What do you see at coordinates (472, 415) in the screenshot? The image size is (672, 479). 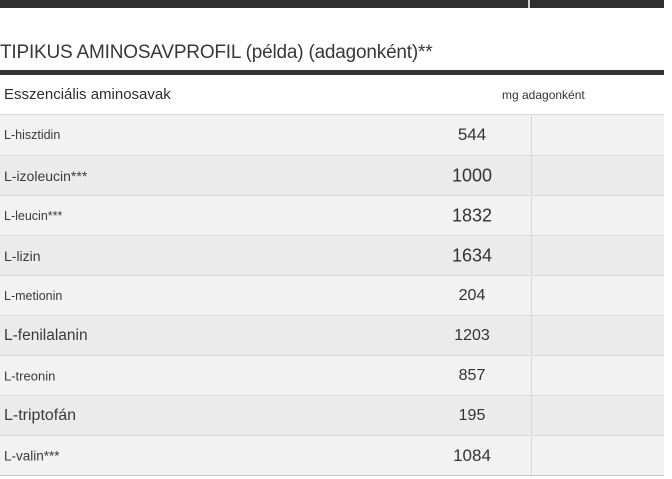 I see `amino-acid-amount: 195` at bounding box center [472, 415].